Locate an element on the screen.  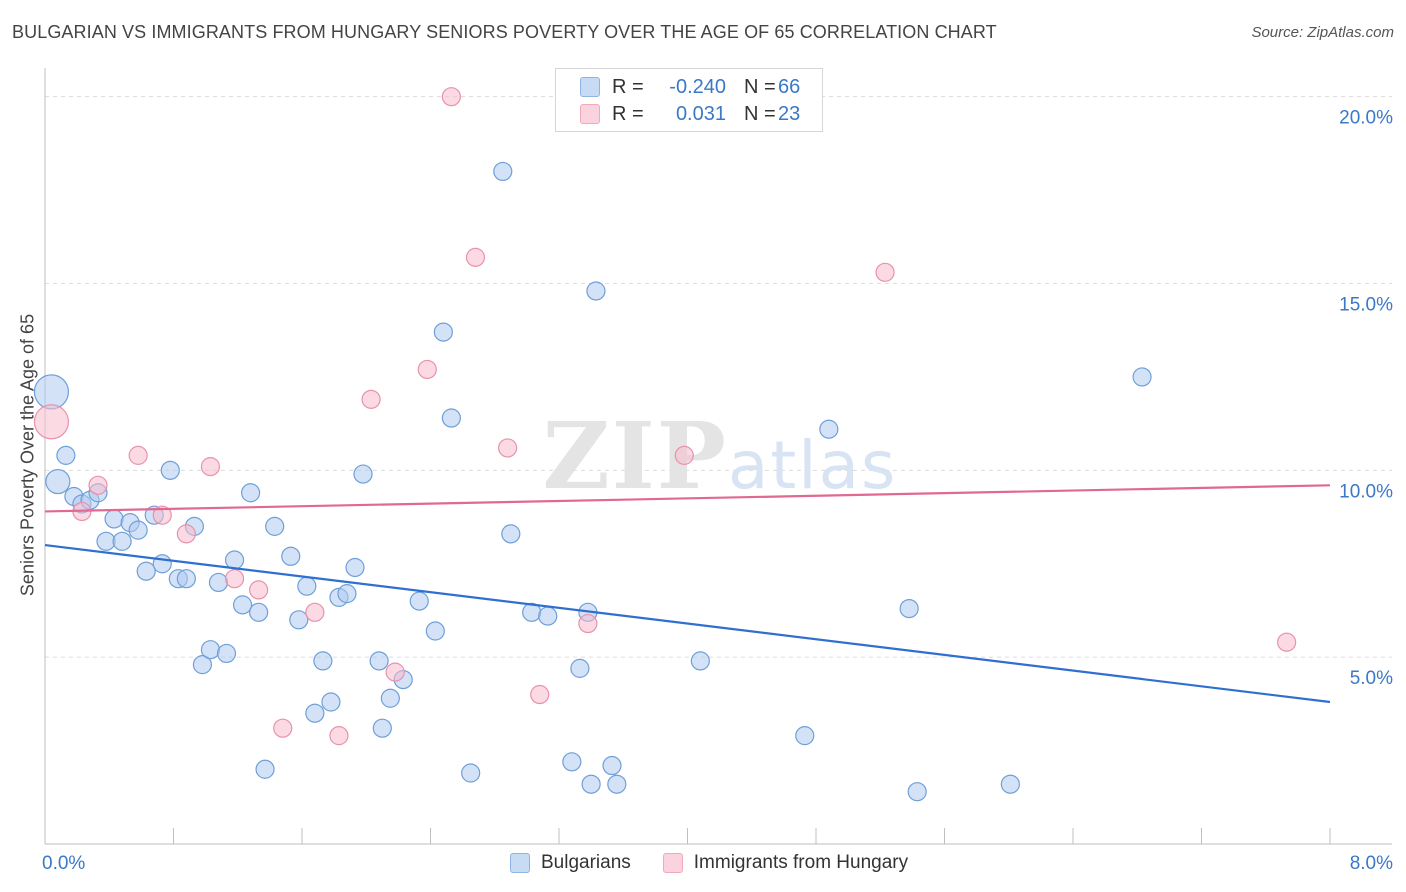
series-legend: Bulgarians Immigrants from Hungary is located at coordinates (725, 863).